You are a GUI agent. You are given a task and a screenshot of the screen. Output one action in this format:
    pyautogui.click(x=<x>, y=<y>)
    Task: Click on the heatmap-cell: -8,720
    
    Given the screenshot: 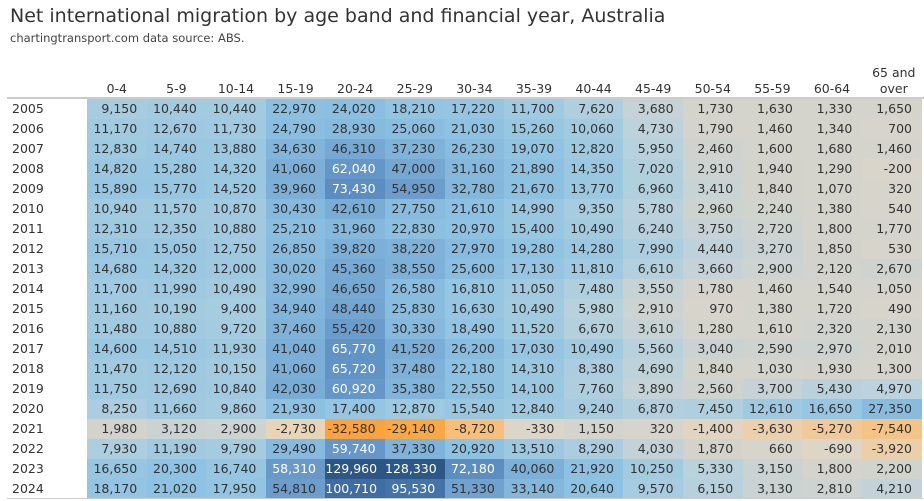 What is the action you would take?
    pyautogui.click(x=474, y=429)
    